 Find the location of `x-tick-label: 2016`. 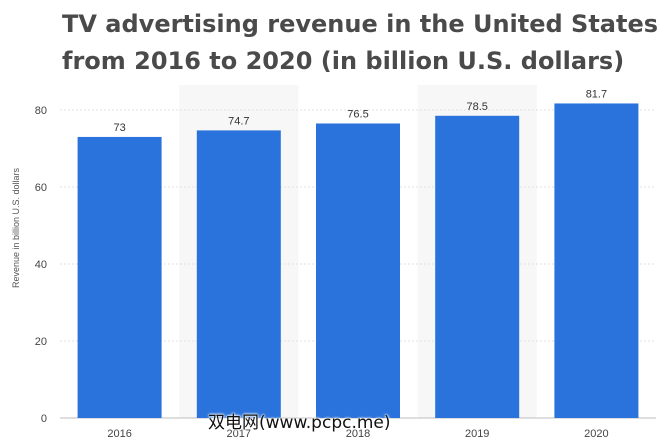

x-tick-label: 2016 is located at coordinates (119, 434).